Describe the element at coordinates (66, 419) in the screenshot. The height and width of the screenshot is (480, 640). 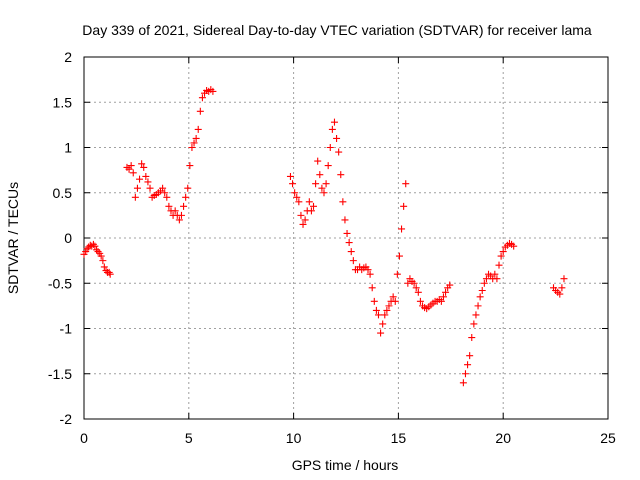
I see `y-tick-label: -2` at that location.